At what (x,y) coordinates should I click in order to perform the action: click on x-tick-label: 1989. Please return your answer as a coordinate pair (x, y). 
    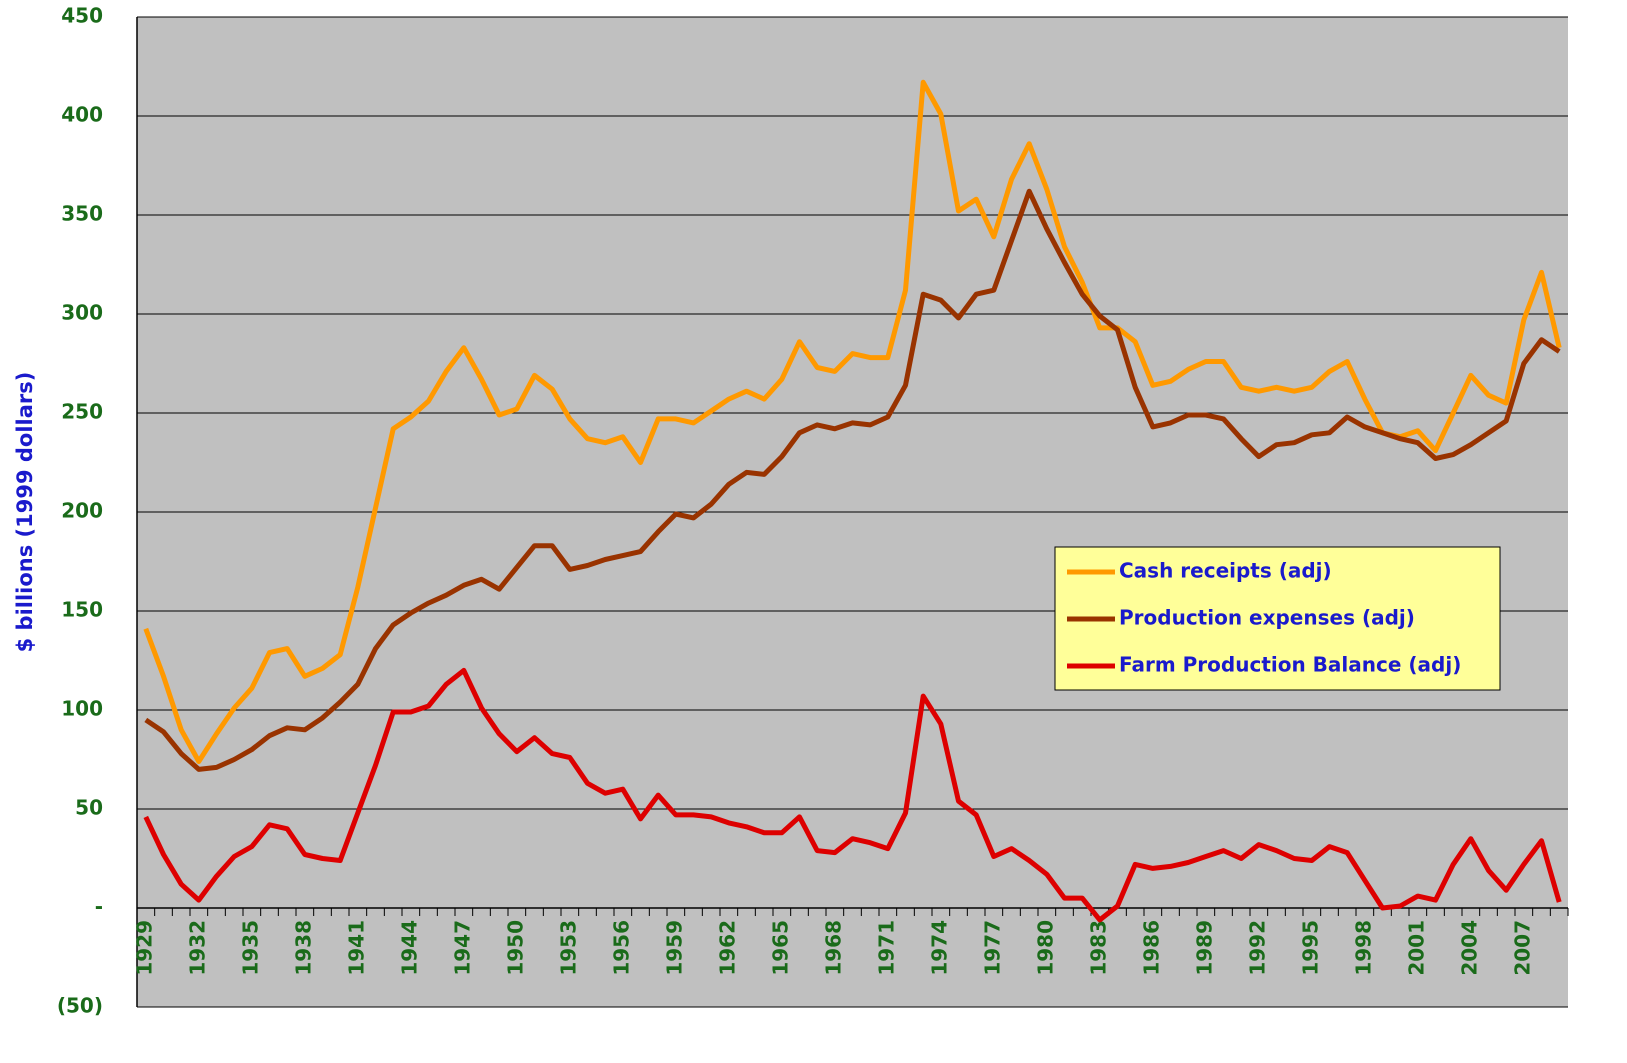
    Looking at the image, I should click on (1204, 948).